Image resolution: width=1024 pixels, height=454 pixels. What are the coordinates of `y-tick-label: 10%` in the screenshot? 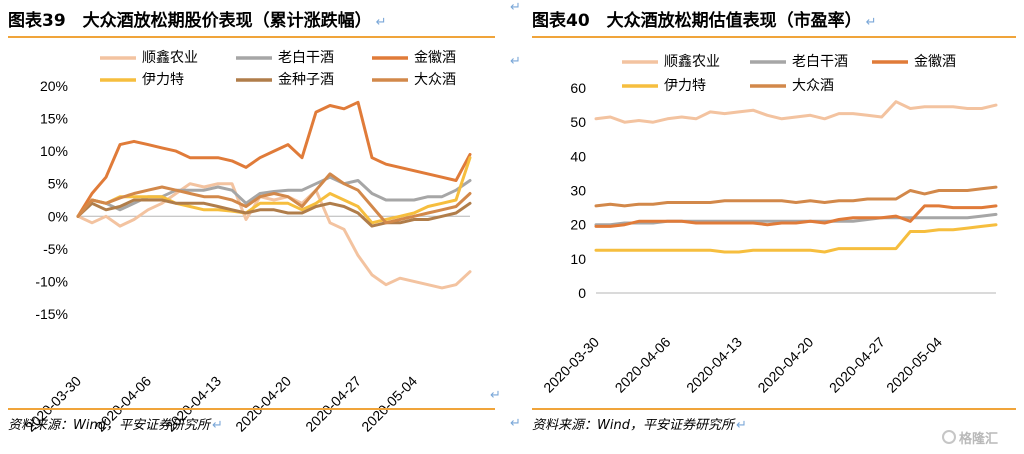 It's located at (54, 151).